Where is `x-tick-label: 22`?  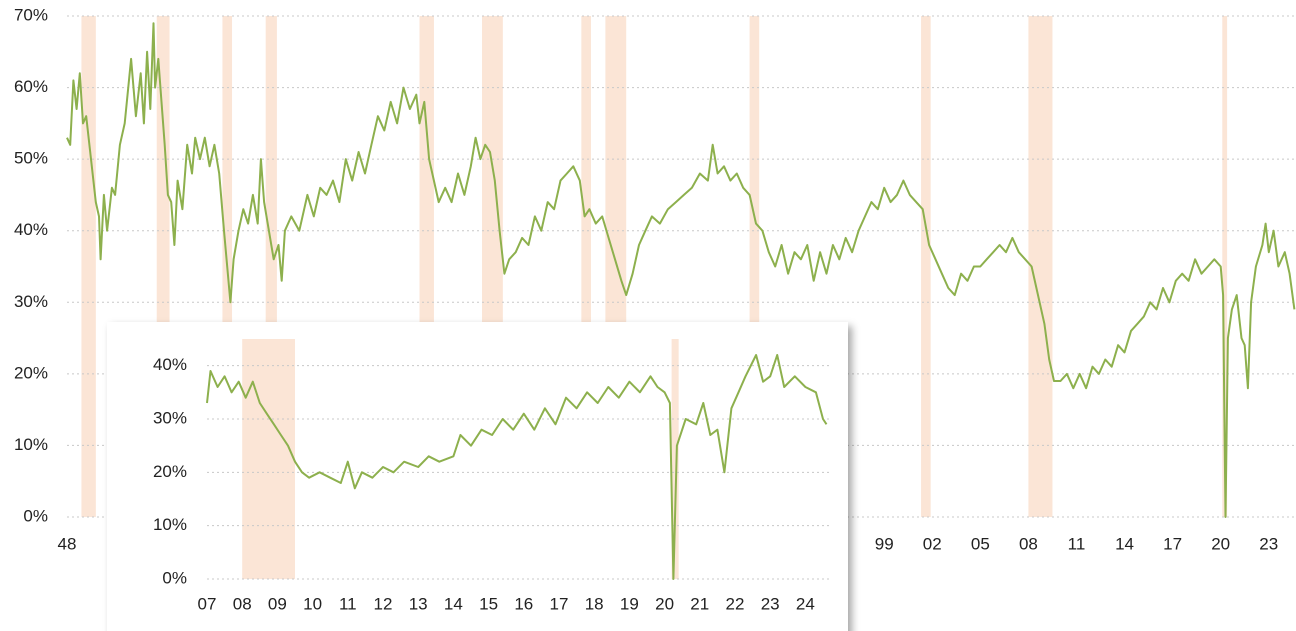 x-tick-label: 22 is located at coordinates (735, 603).